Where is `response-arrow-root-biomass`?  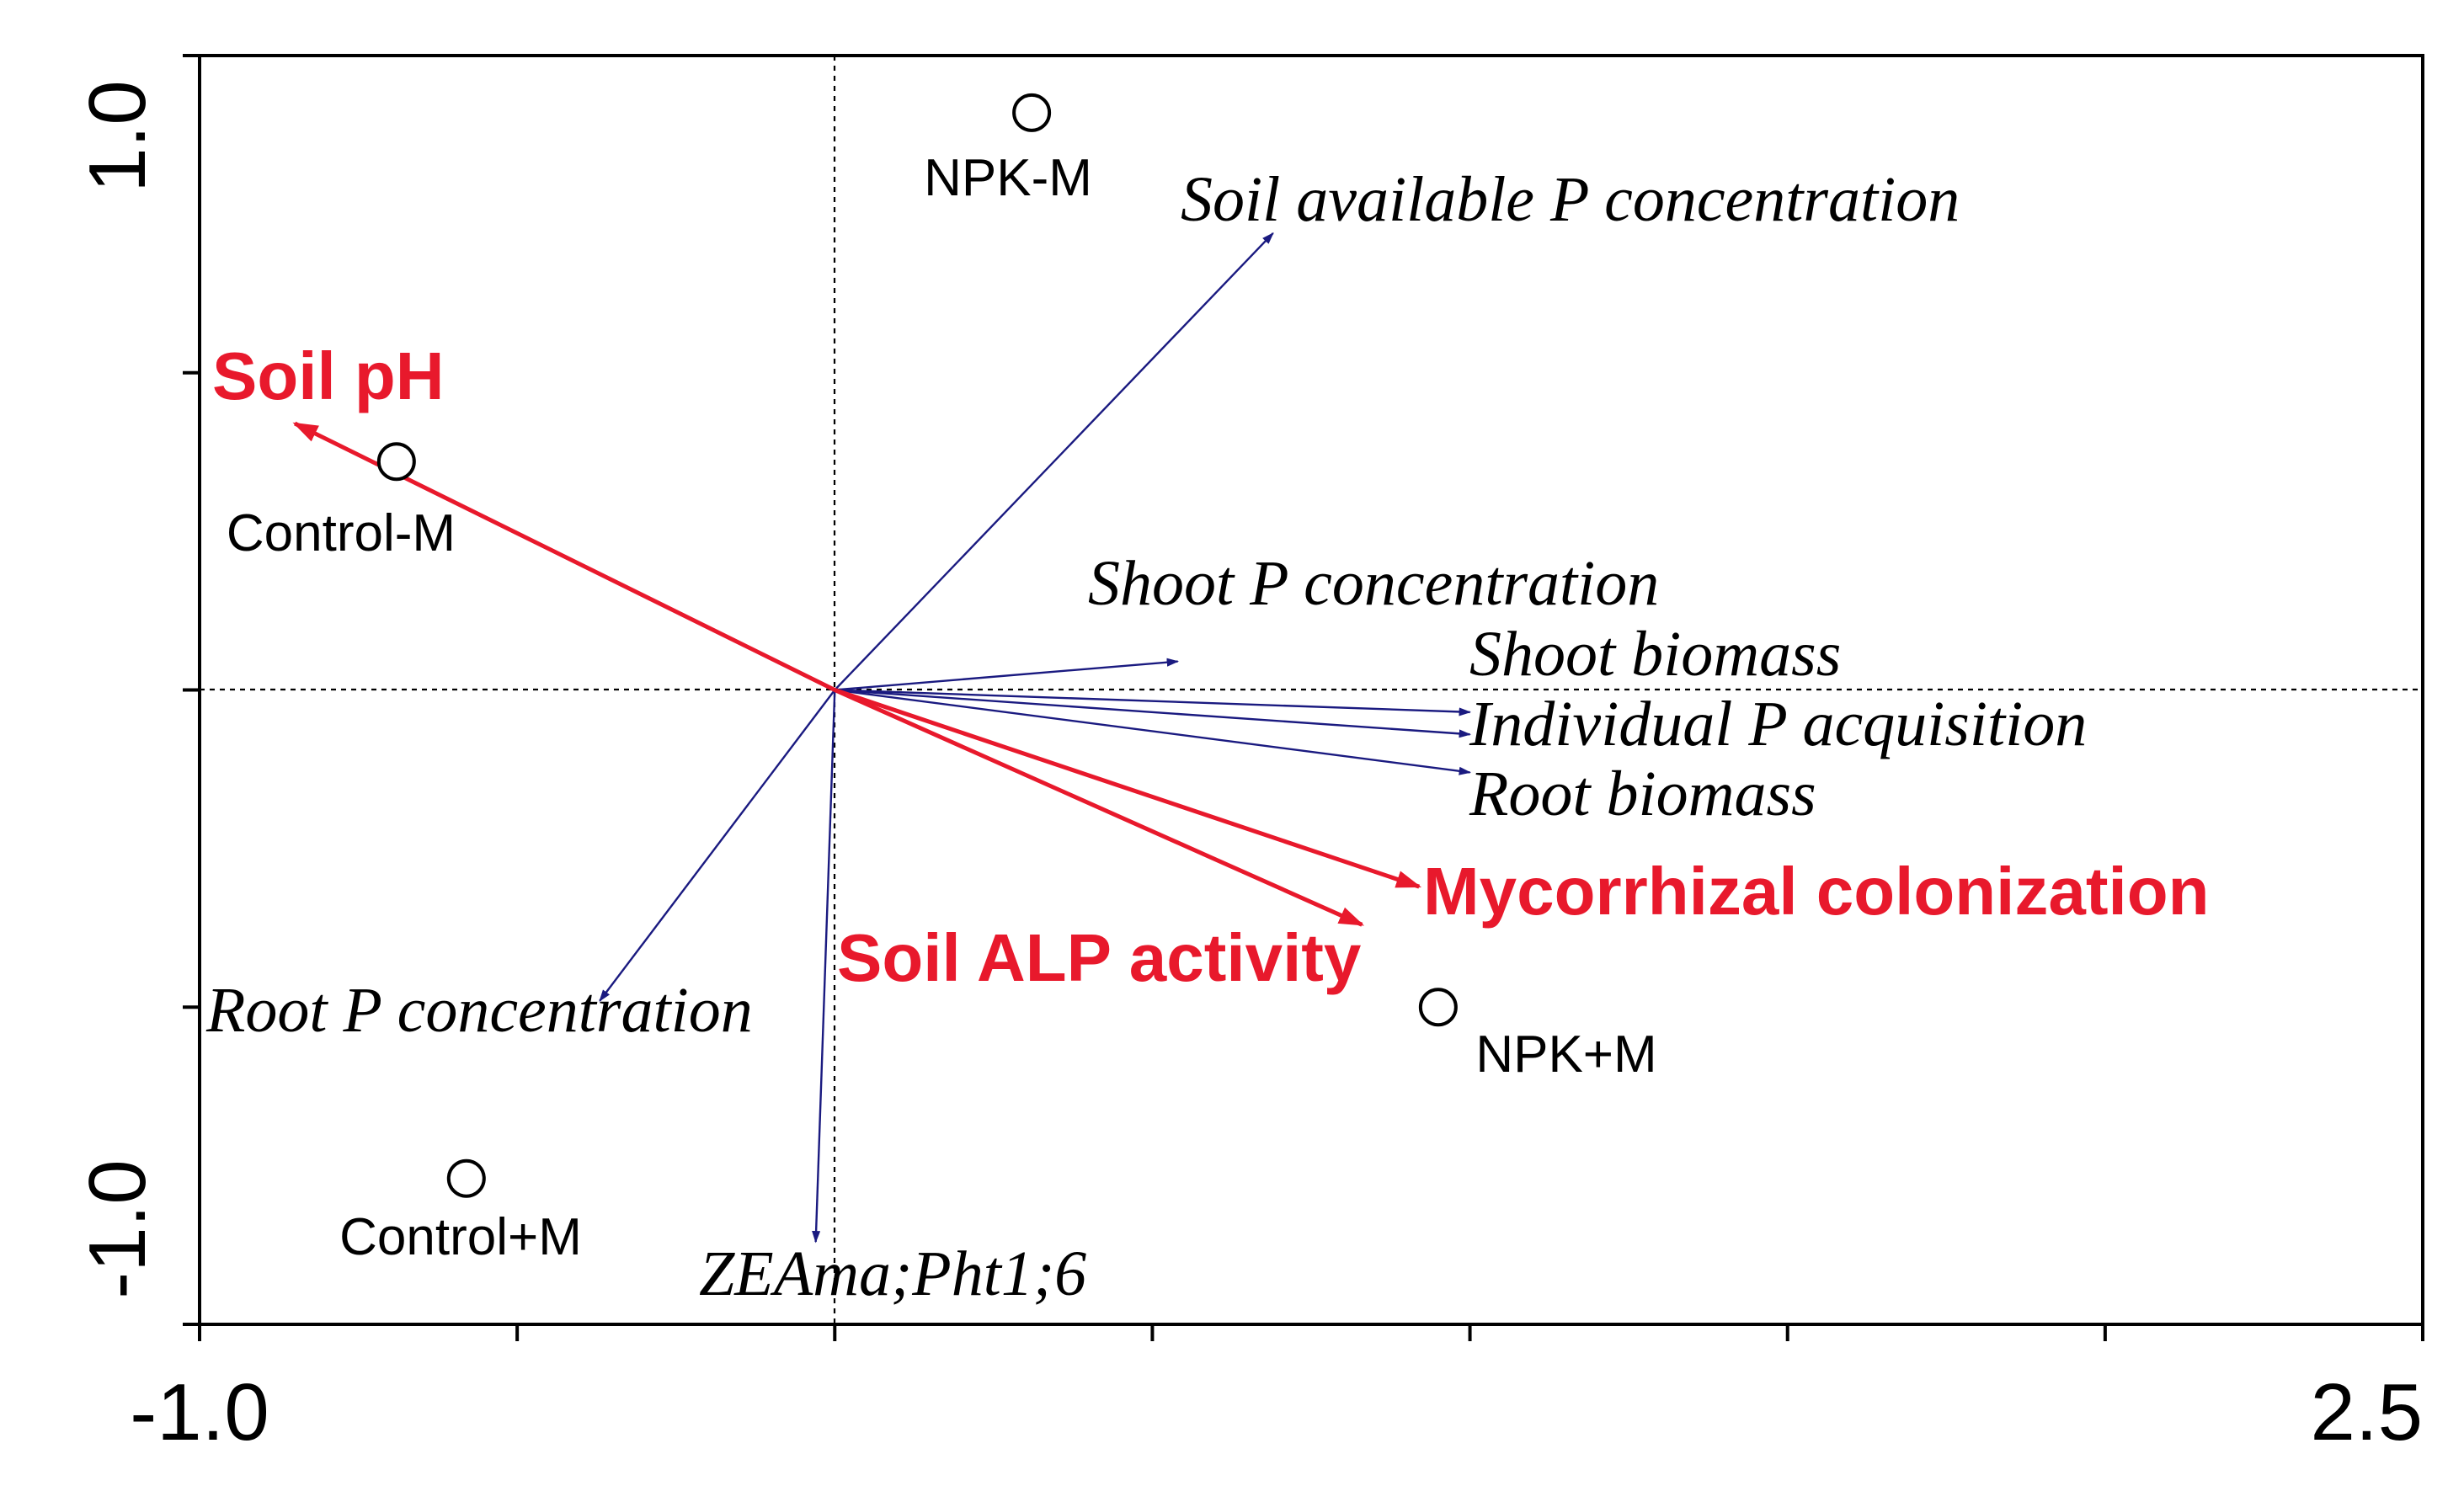 response-arrow-root-biomass is located at coordinates (1153, 732).